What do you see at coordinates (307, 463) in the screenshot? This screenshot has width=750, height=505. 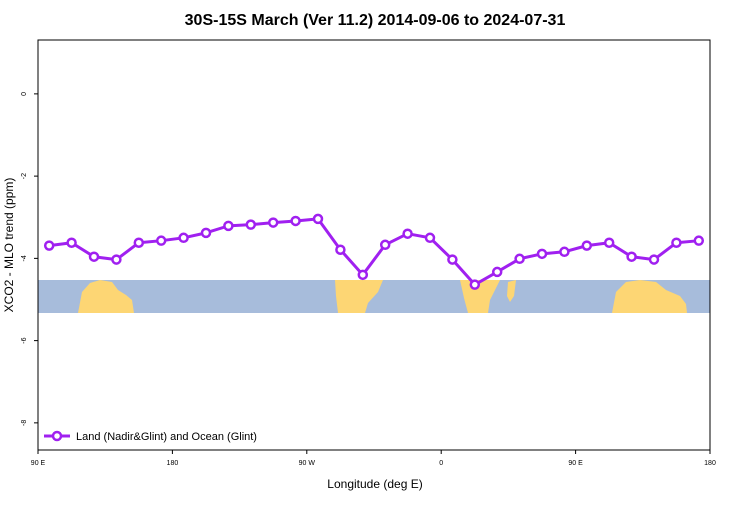 I see `x-tick-label: 90 W` at bounding box center [307, 463].